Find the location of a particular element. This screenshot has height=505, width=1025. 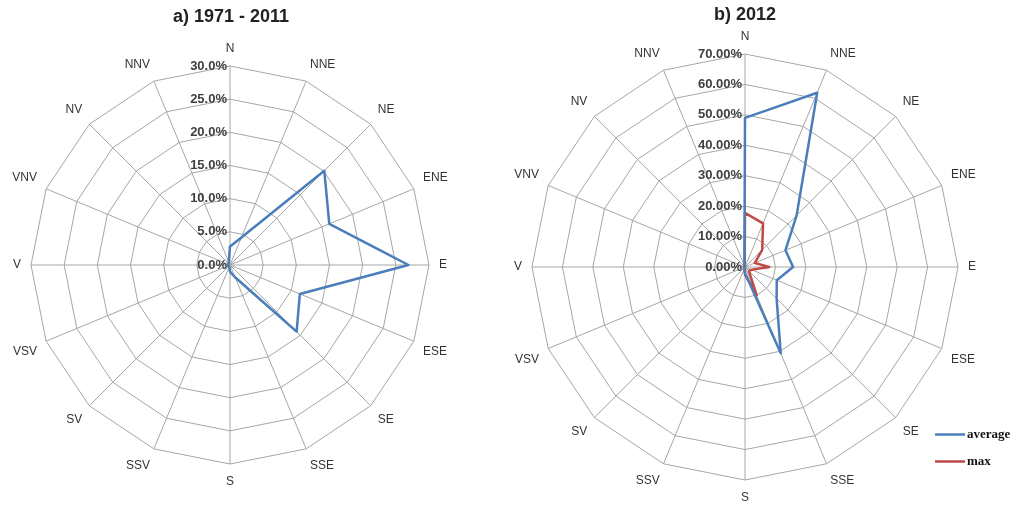

legend-label: average is located at coordinates (989, 433).